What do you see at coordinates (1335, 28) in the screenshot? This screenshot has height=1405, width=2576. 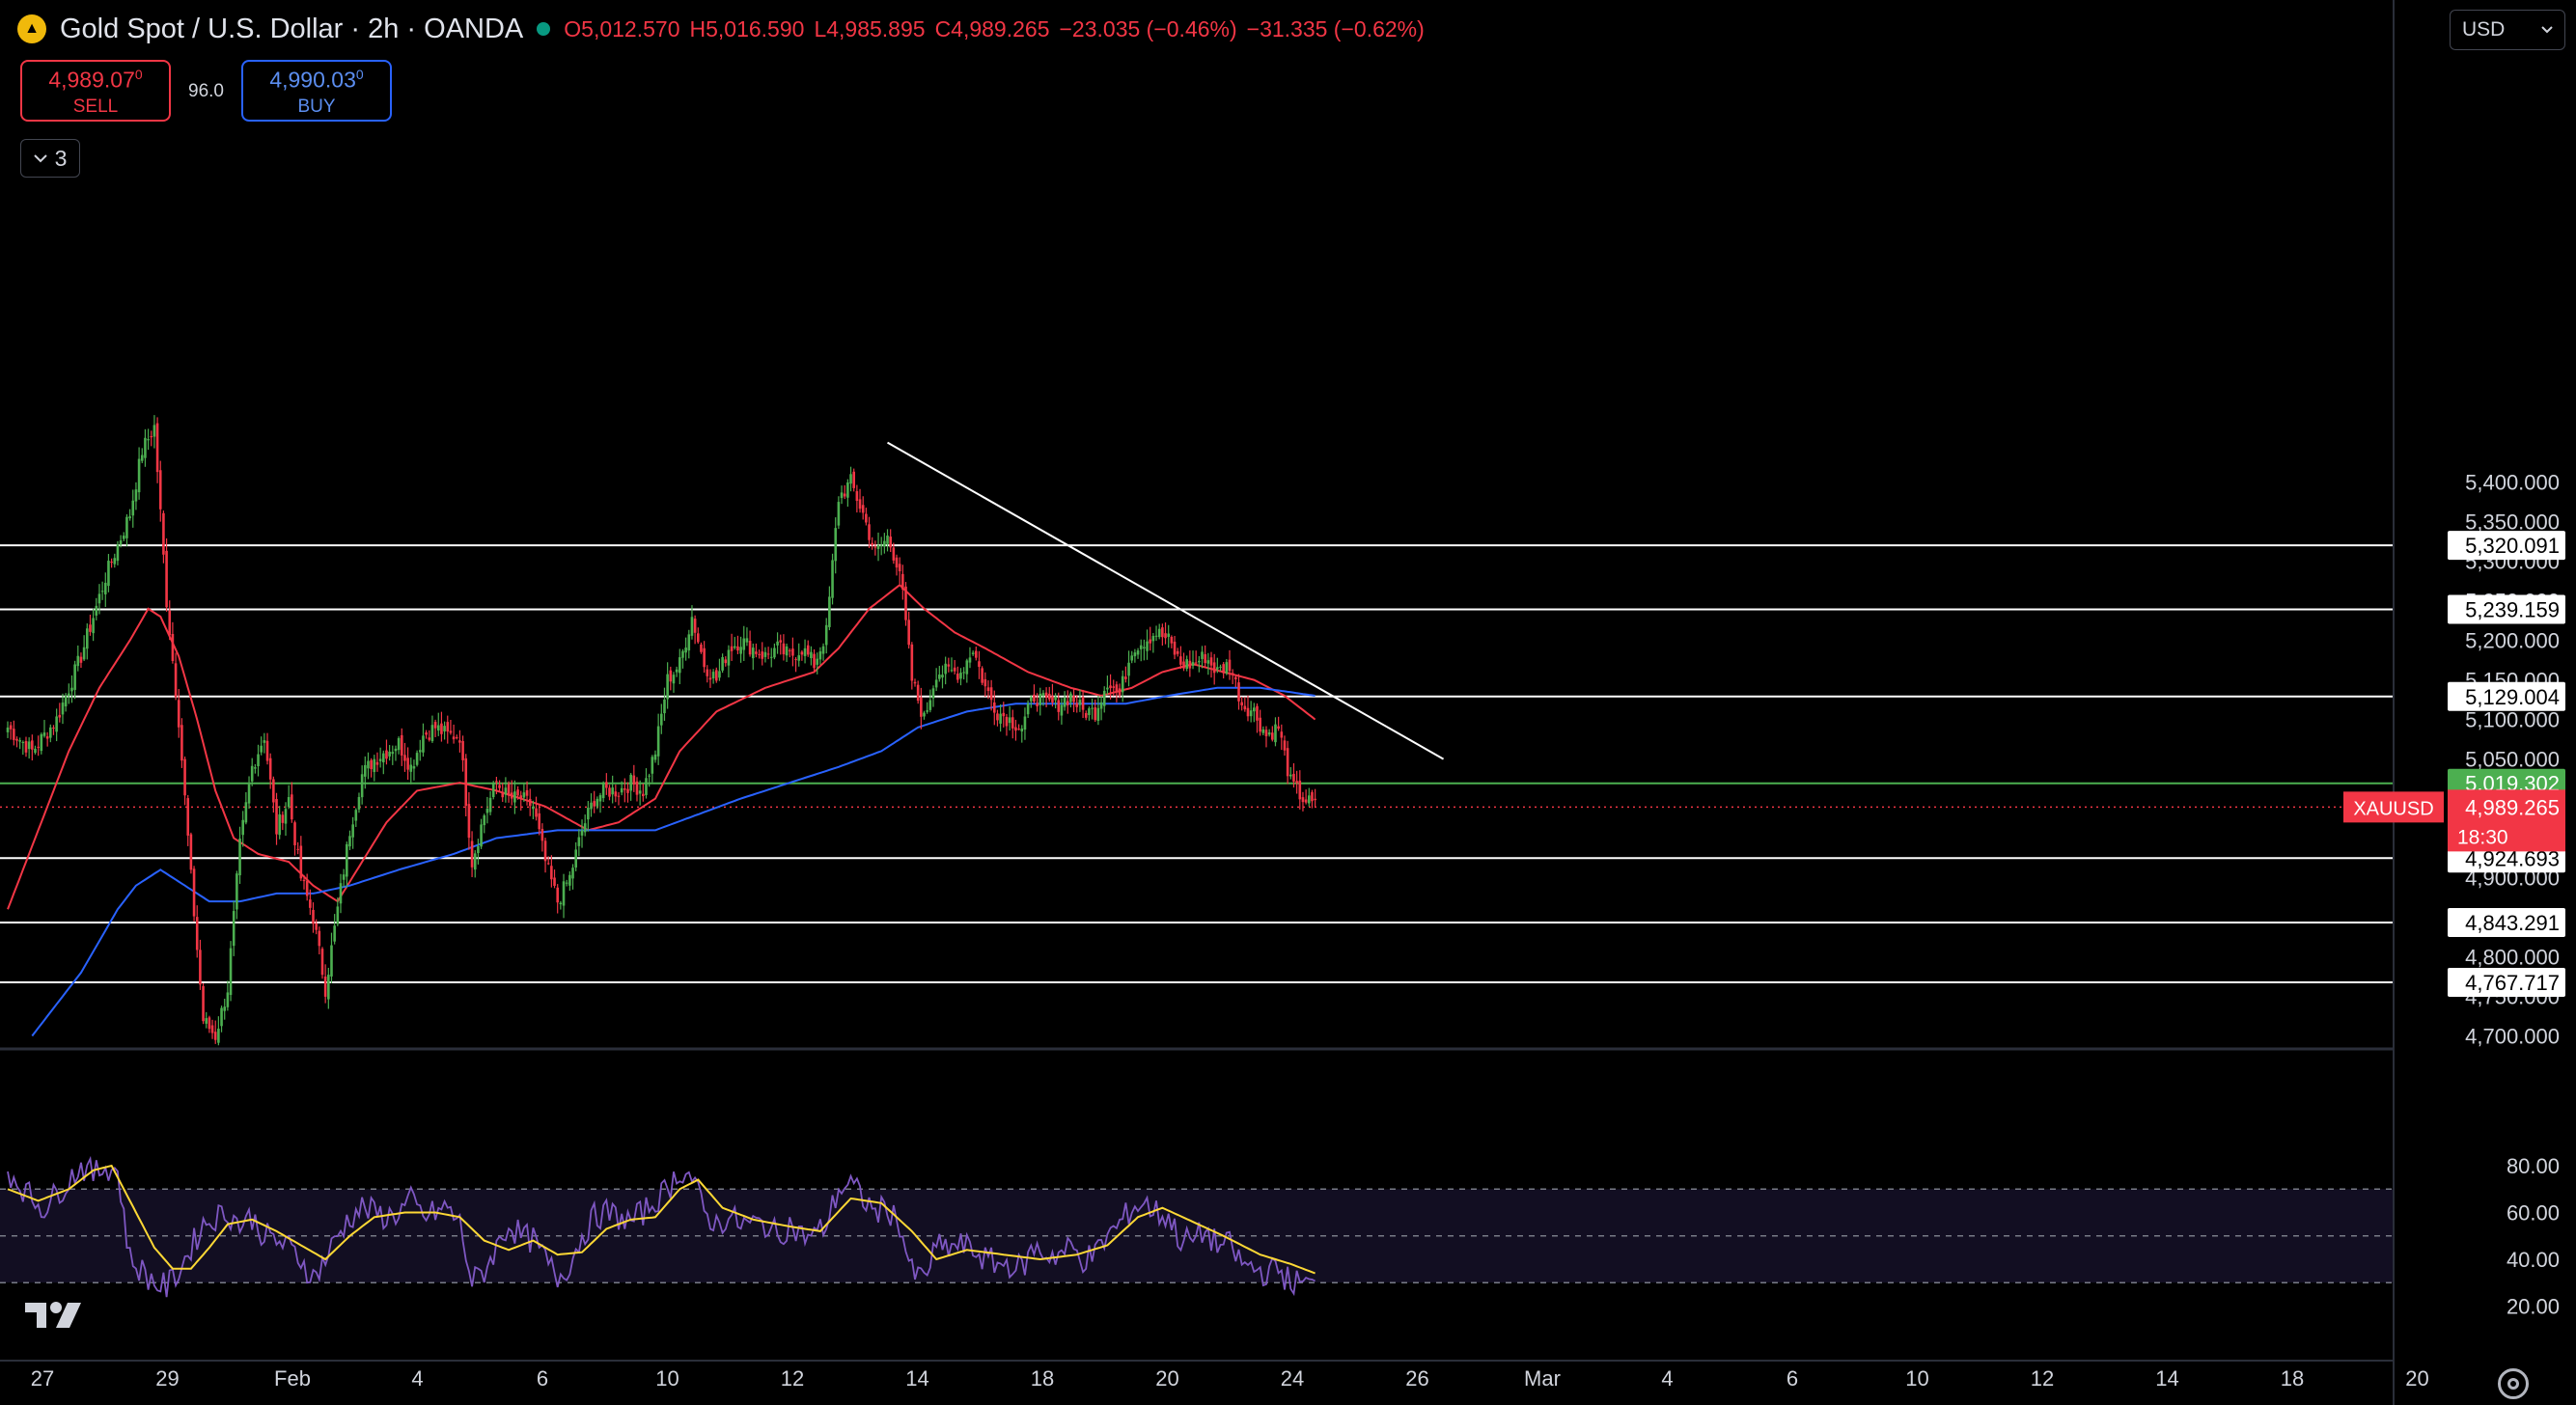 I see `ohlc-change-2: −31.335 (−0.62%)` at bounding box center [1335, 28].